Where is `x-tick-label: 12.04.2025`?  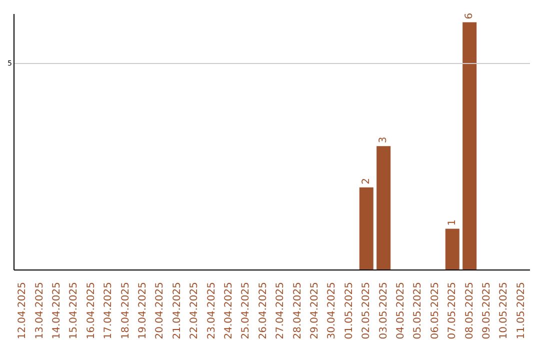
x-tick-label: 12.04.2025 is located at coordinates (22, 311).